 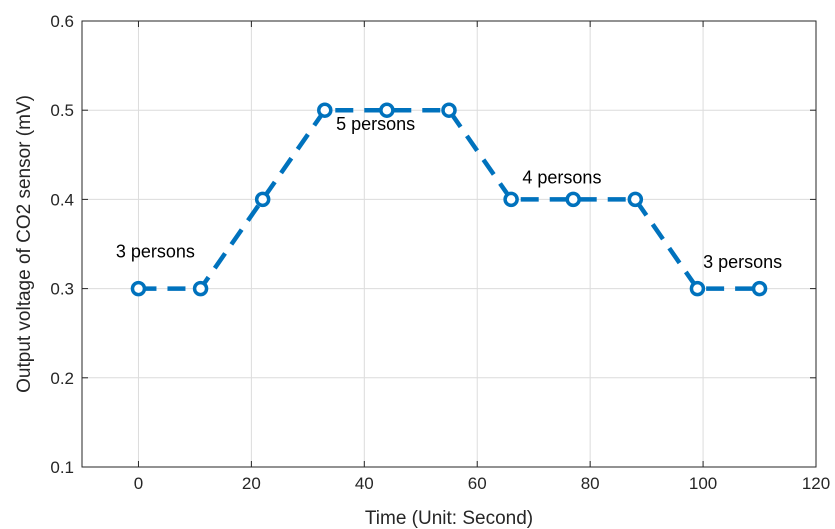 I want to click on x-tick-label: 40, so click(x=364, y=483).